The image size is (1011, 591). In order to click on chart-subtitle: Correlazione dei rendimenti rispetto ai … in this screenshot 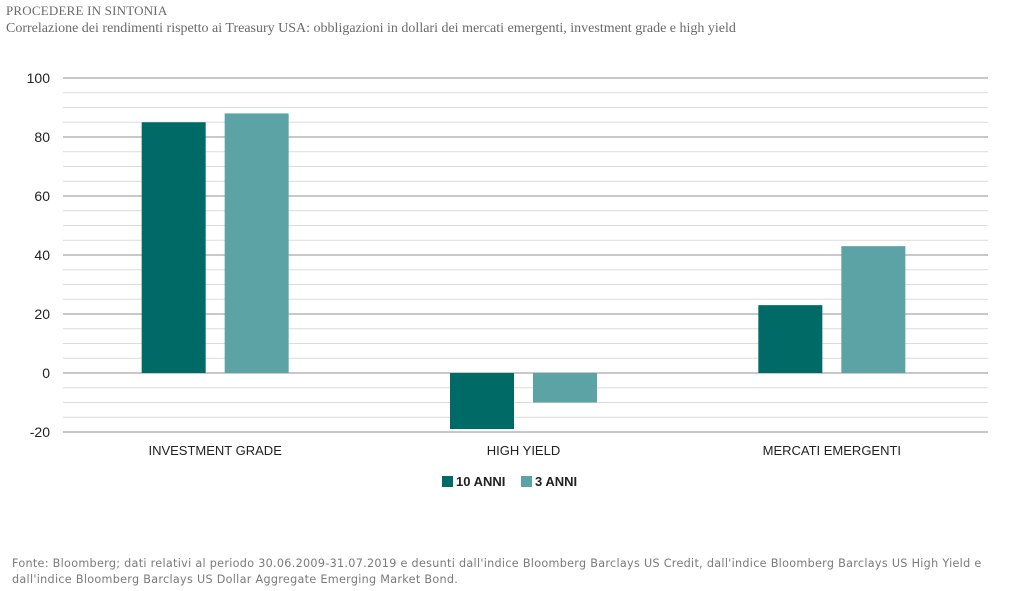, I will do `click(371, 28)`.